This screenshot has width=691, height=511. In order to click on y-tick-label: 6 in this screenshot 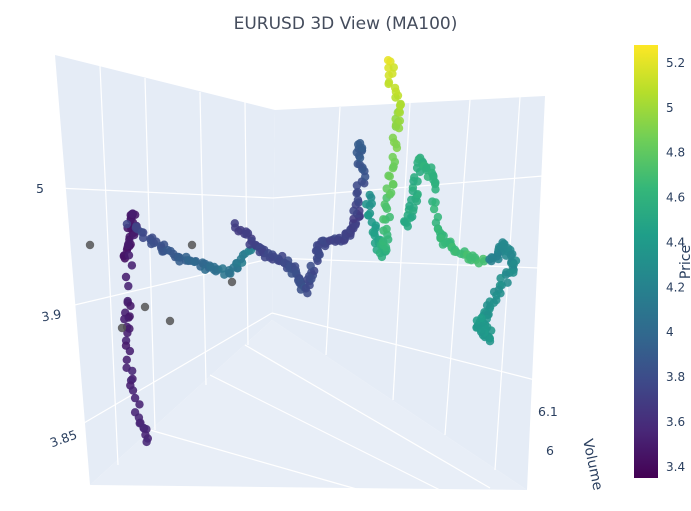, I will do `click(550, 450)`.